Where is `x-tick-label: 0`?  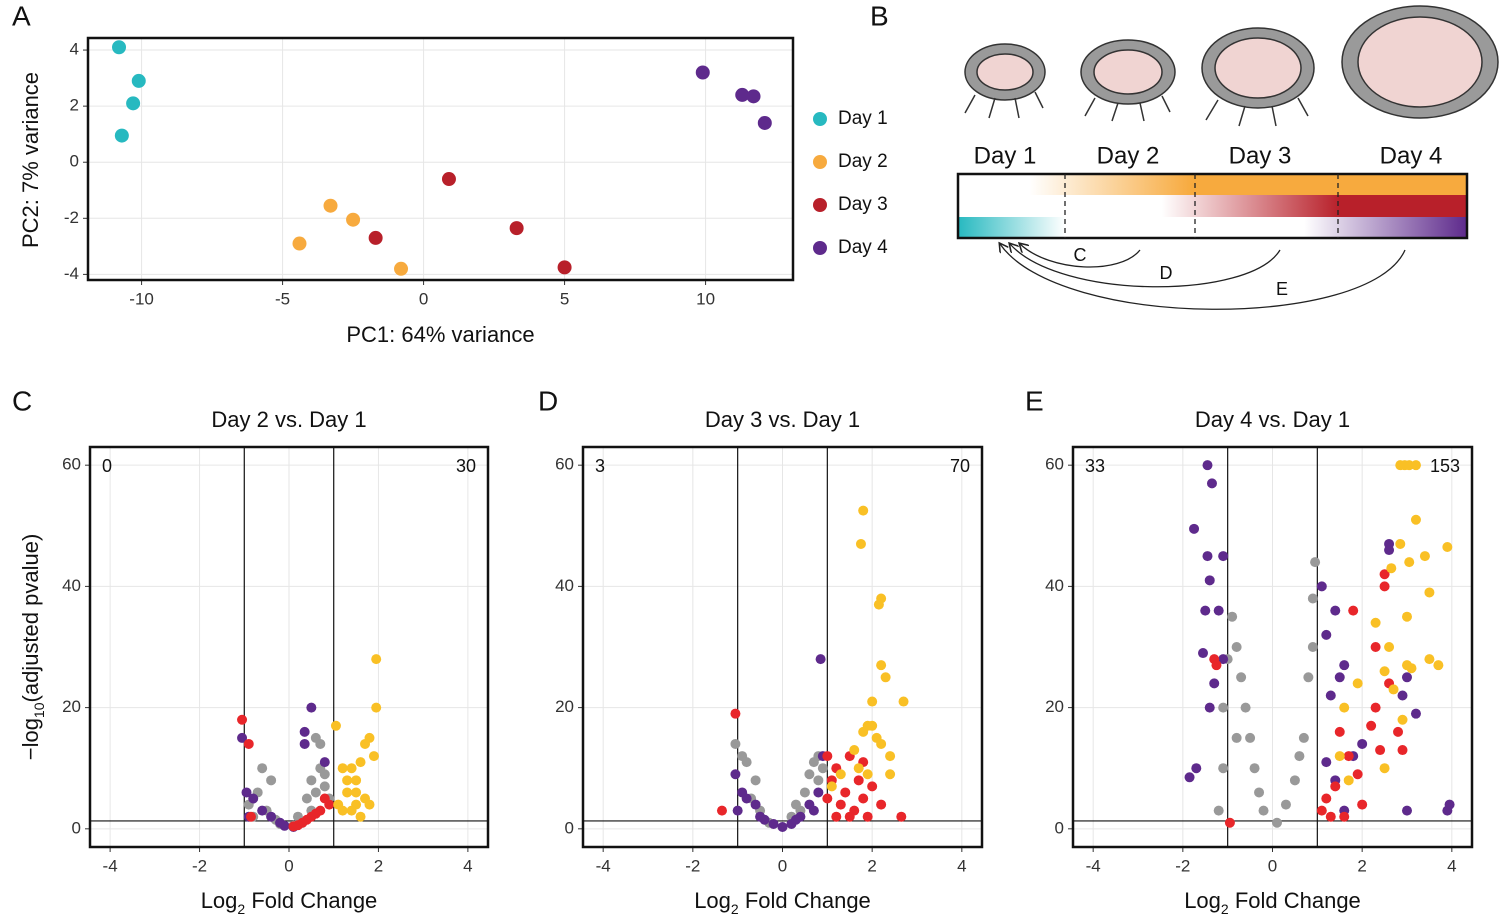
x-tick-label: 0 is located at coordinates (423, 298).